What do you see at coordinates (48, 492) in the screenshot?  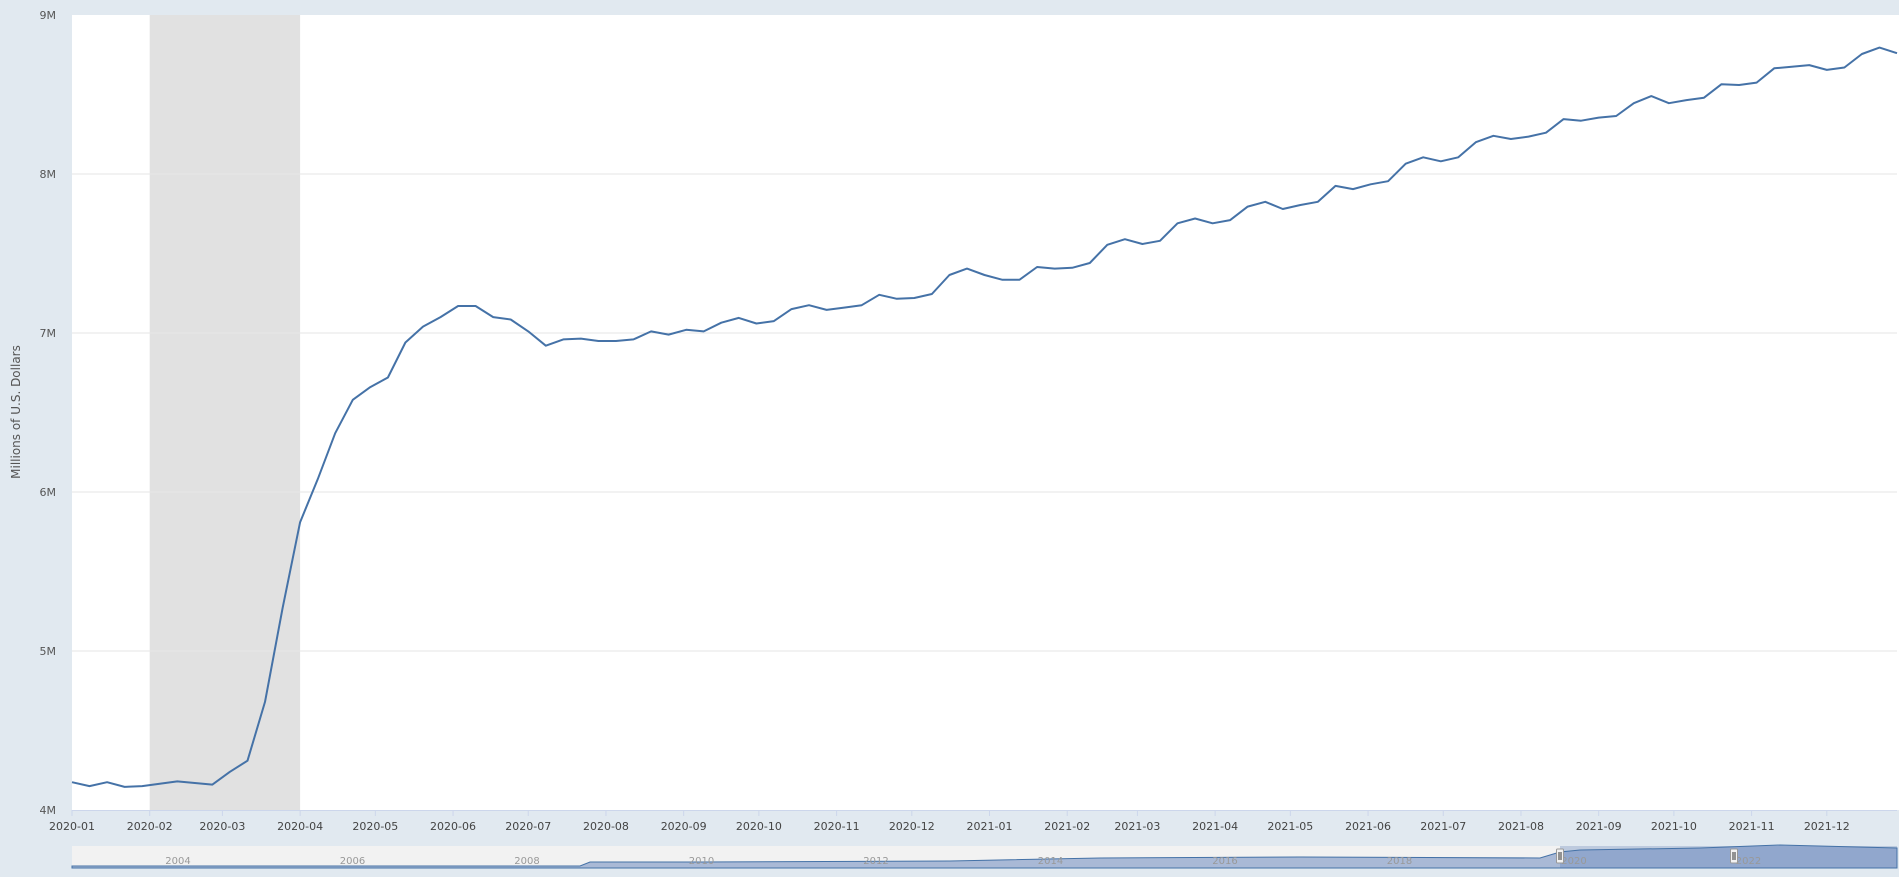 I see `y-tick-label: 6M` at bounding box center [48, 492].